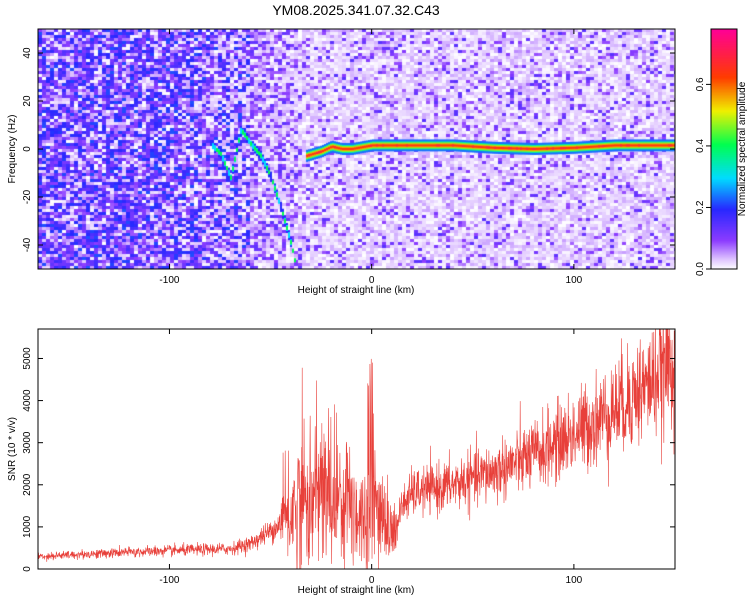  What do you see at coordinates (12, 149) in the screenshot?
I see `top-y-axis-label: Frequency (Hz)` at bounding box center [12, 149].